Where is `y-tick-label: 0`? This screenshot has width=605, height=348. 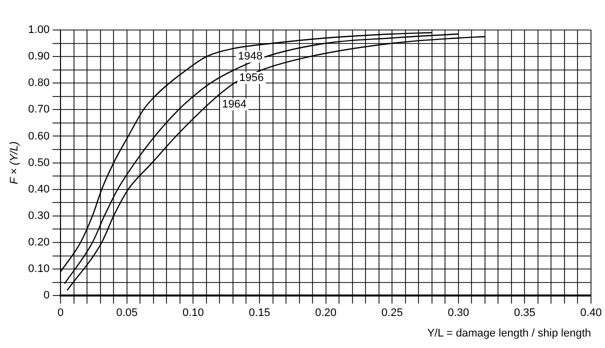
y-tick-label: 0 is located at coordinates (46, 296).